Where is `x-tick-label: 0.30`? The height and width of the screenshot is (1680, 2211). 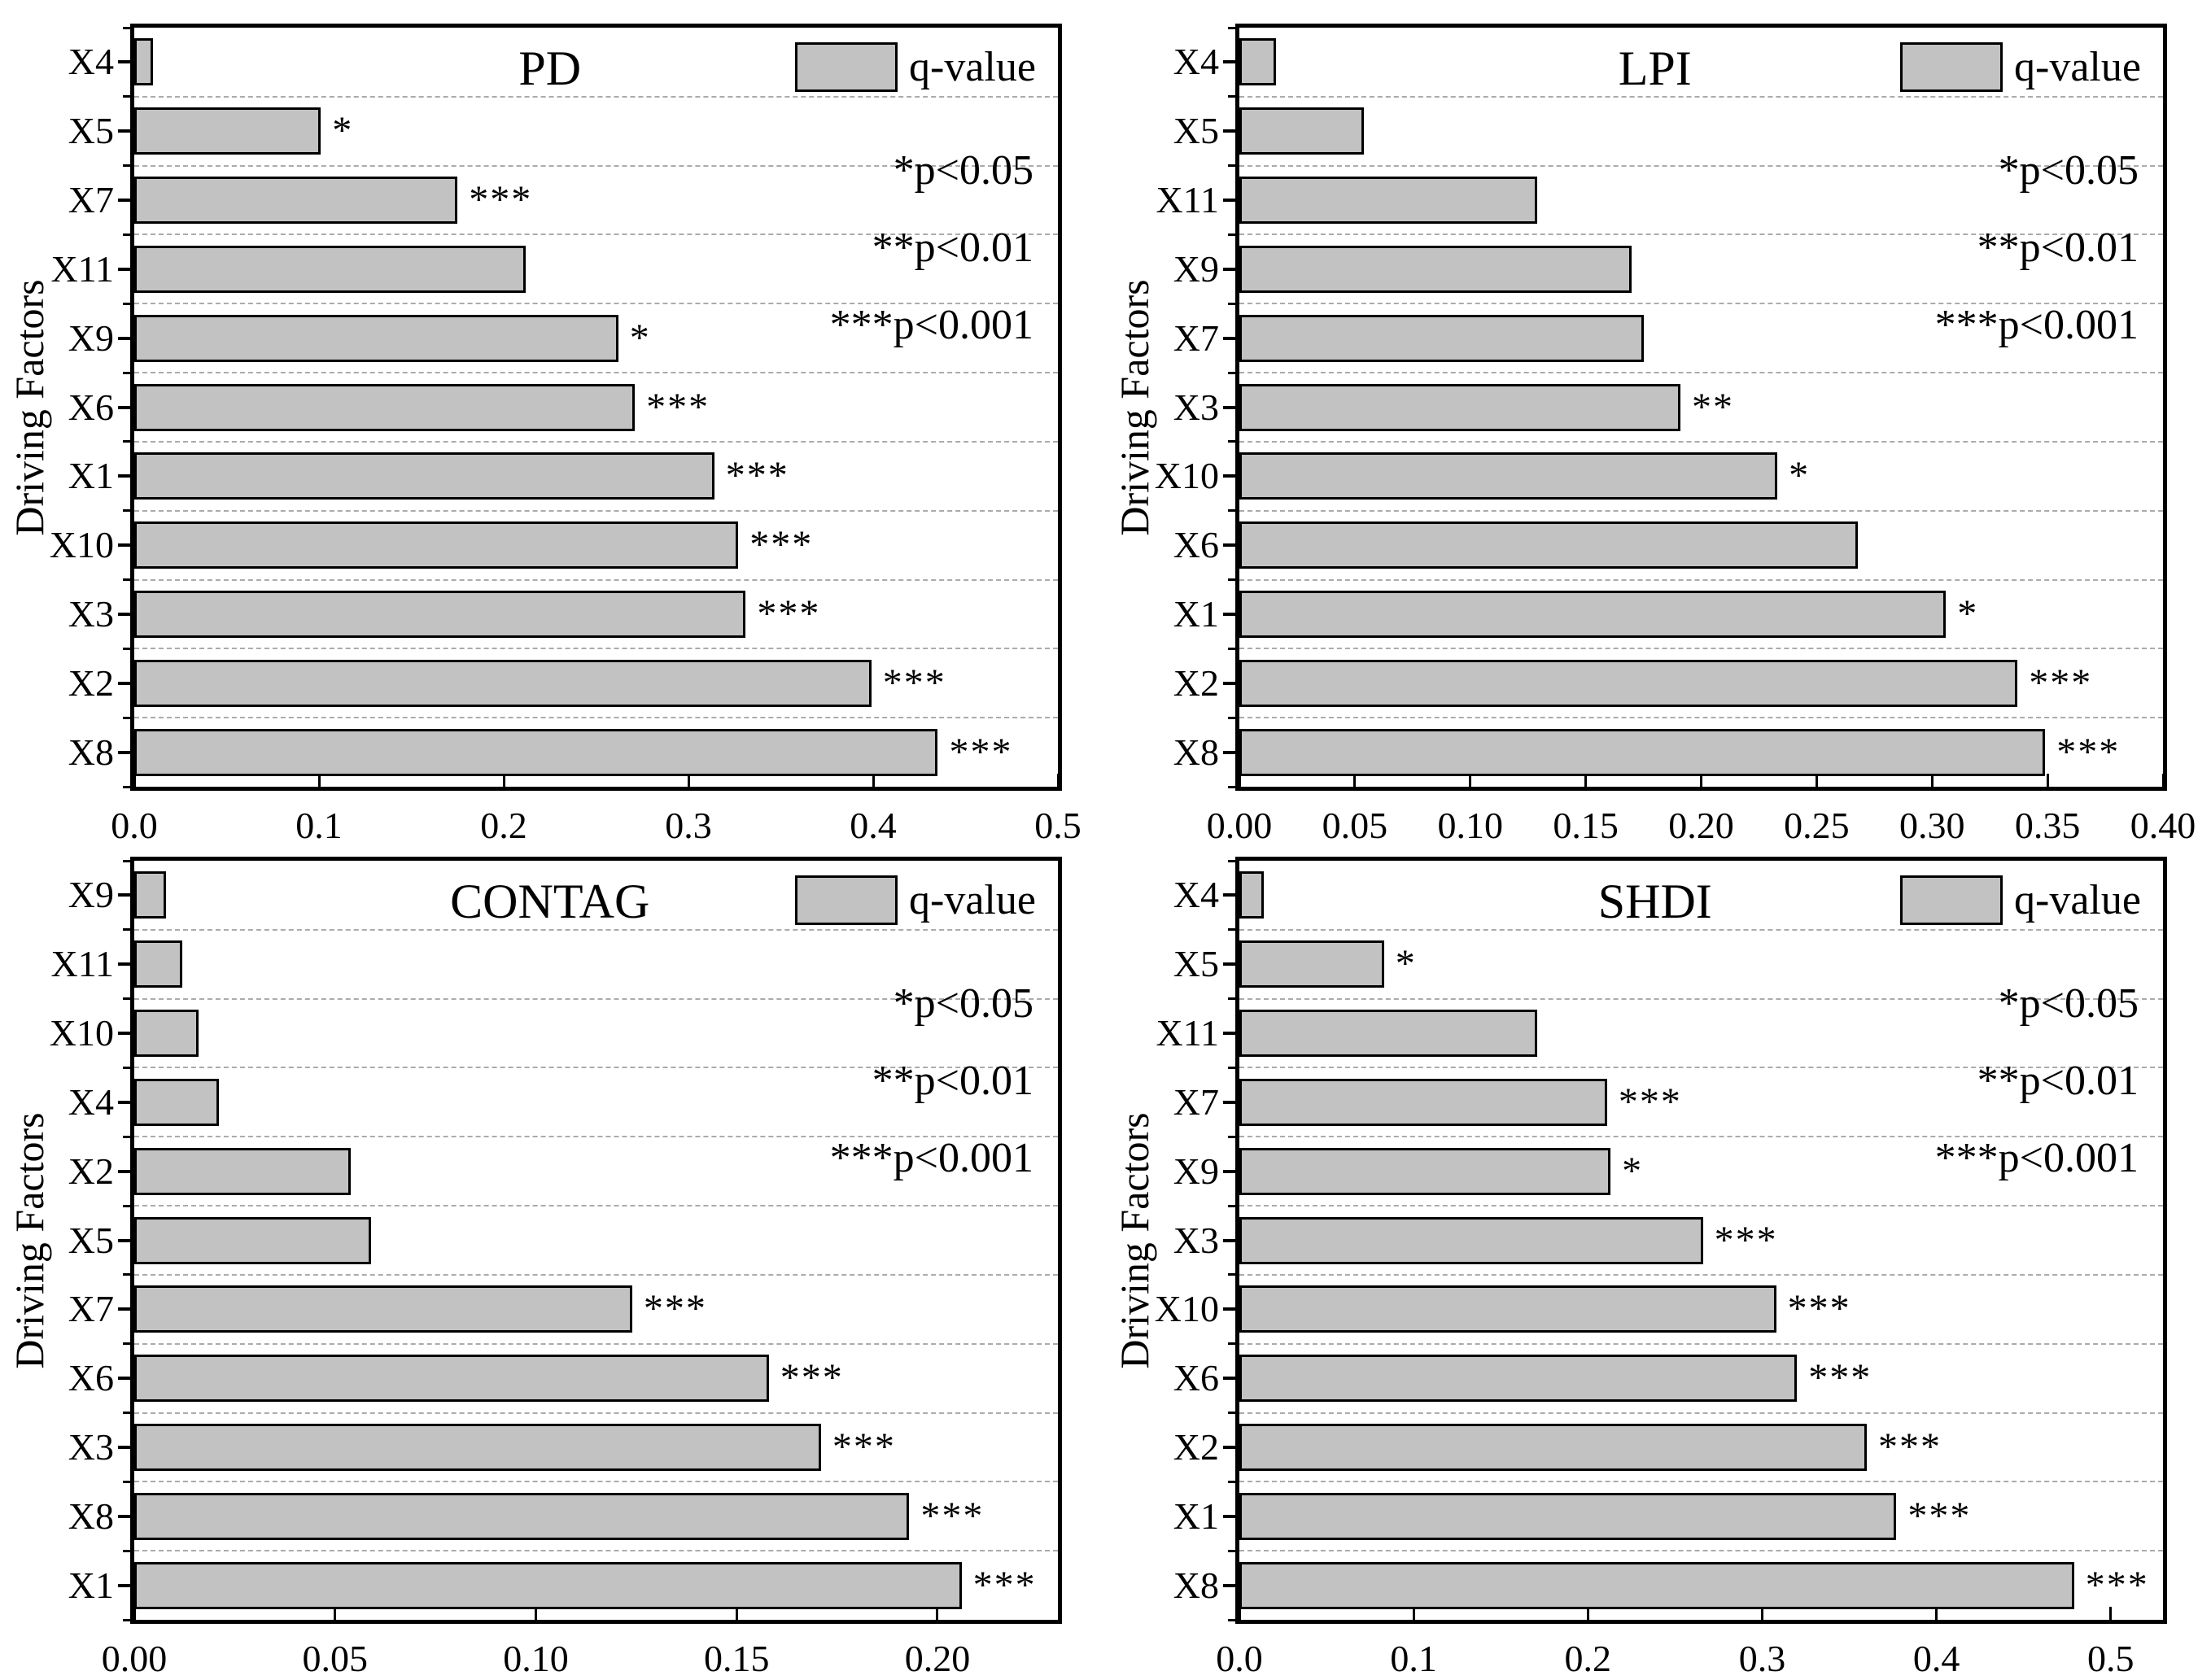
x-tick-label: 0.30 is located at coordinates (1932, 826).